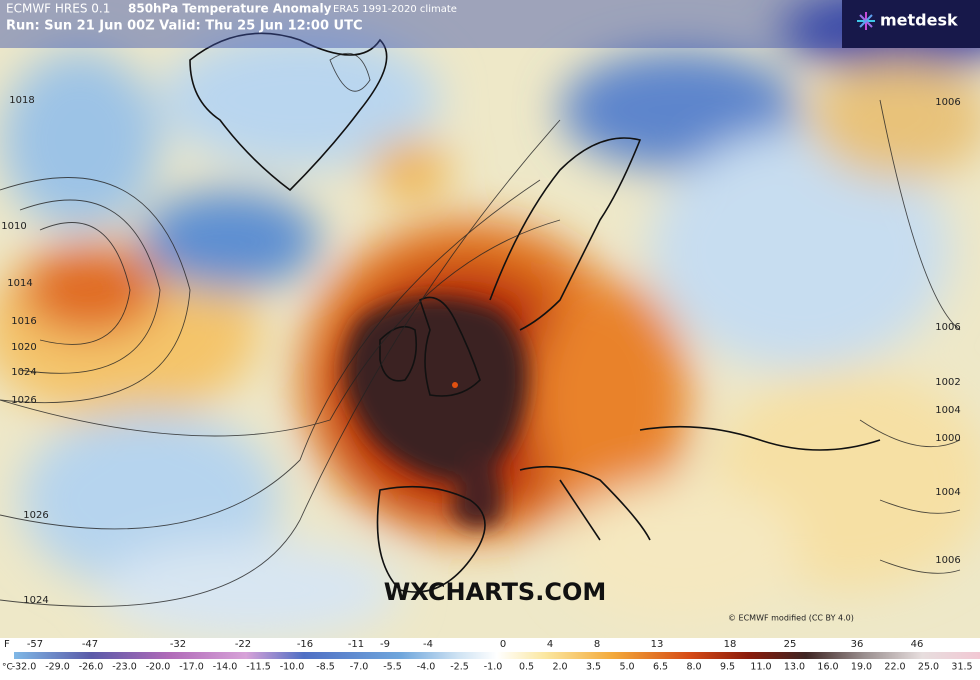 The height and width of the screenshot is (680, 980). Describe the element at coordinates (857, 644) in the screenshot. I see `f-label: 36` at that location.